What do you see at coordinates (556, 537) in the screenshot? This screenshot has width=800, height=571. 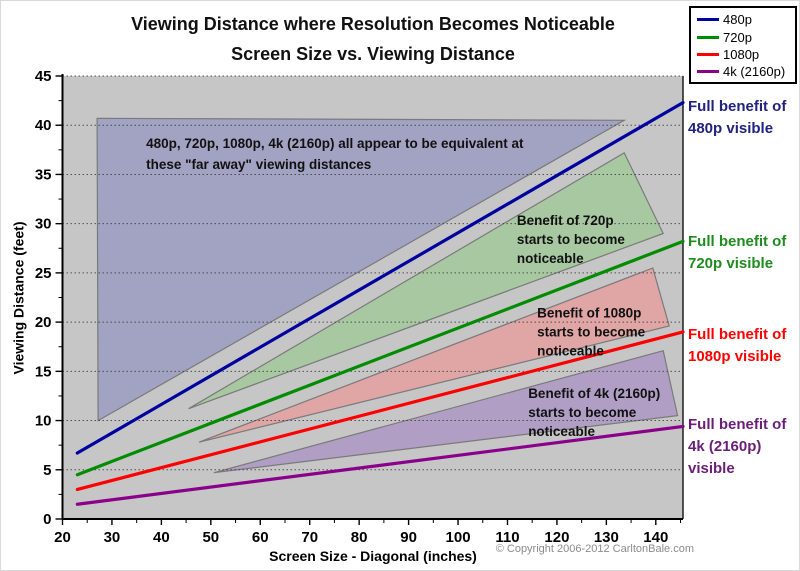 I see `x-tick-label-120: 120` at bounding box center [556, 537].